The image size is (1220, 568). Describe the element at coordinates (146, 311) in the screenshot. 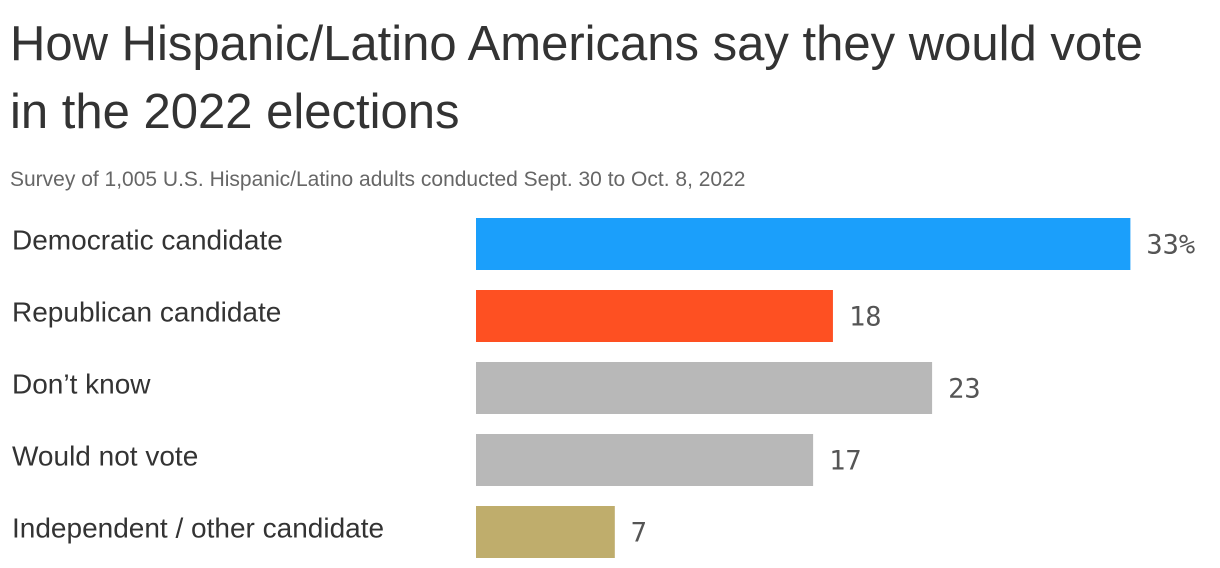

I see `category-label: Republican candidate` at that location.